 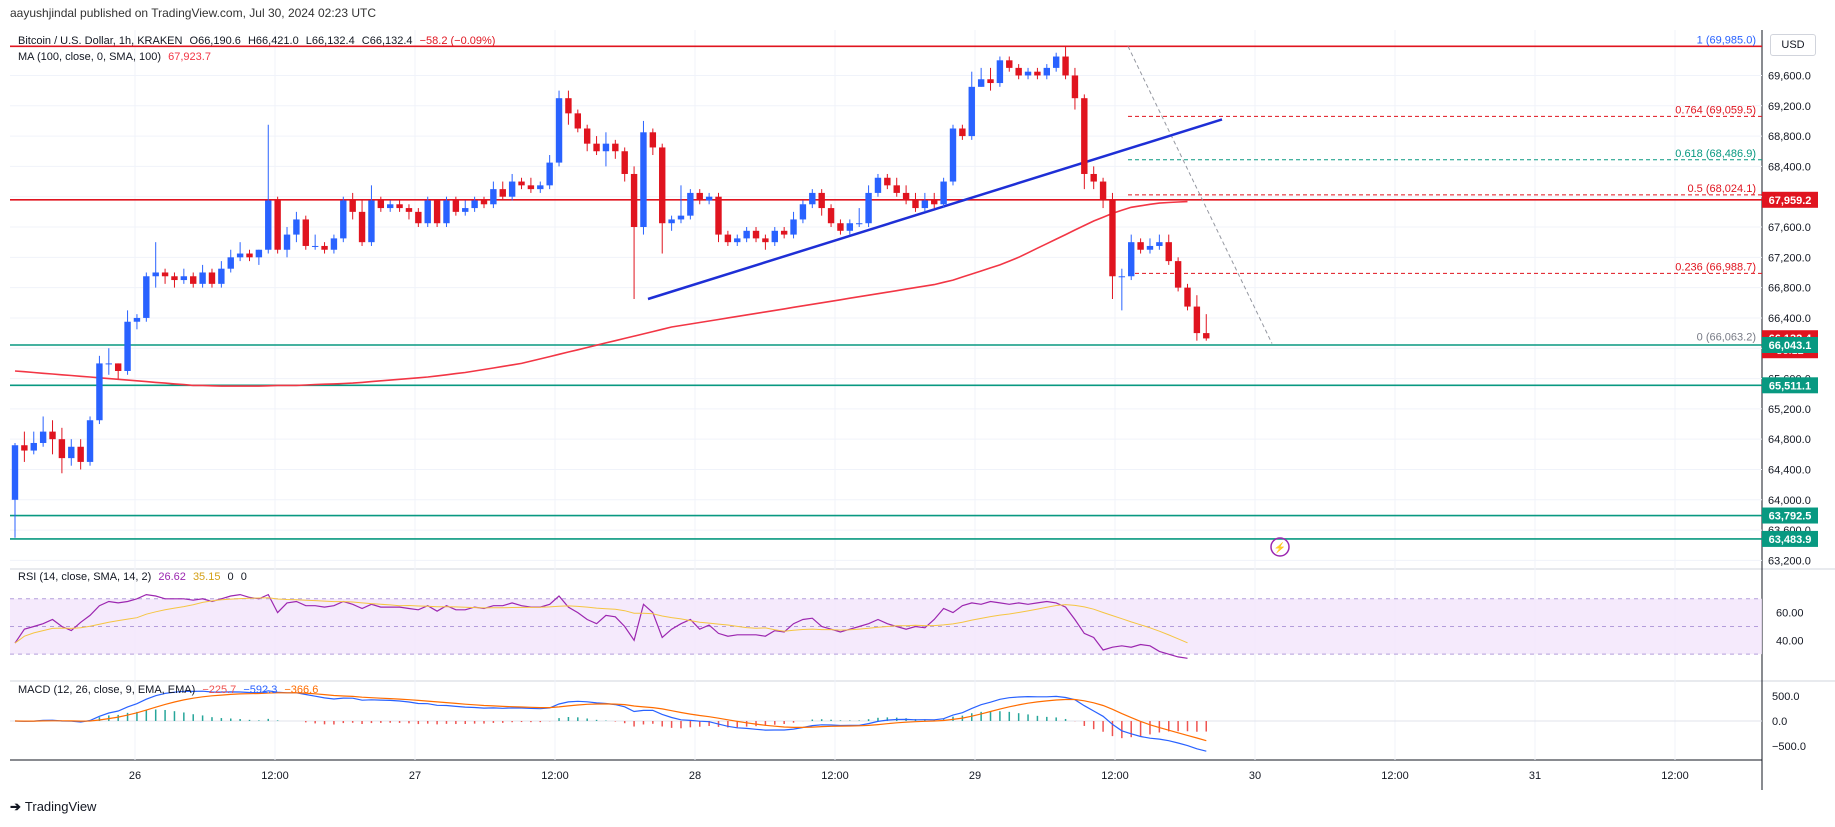 I want to click on fib-level-label: 0.764 (69,059.5), so click(x=1715, y=110).